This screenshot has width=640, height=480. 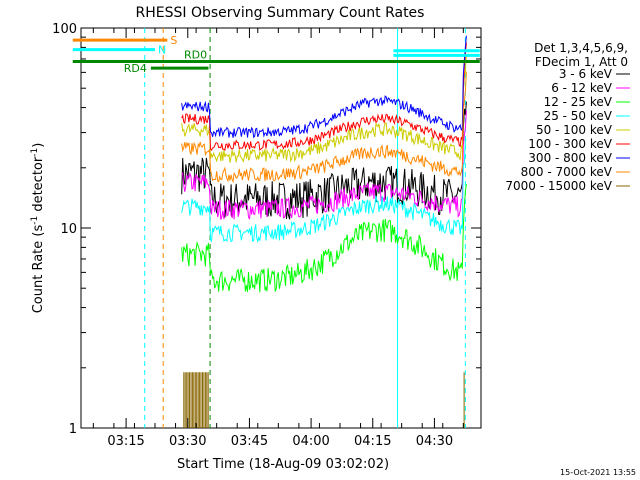 I want to click on timestamp: 15-Oct-2021 13:55, so click(x=598, y=472).